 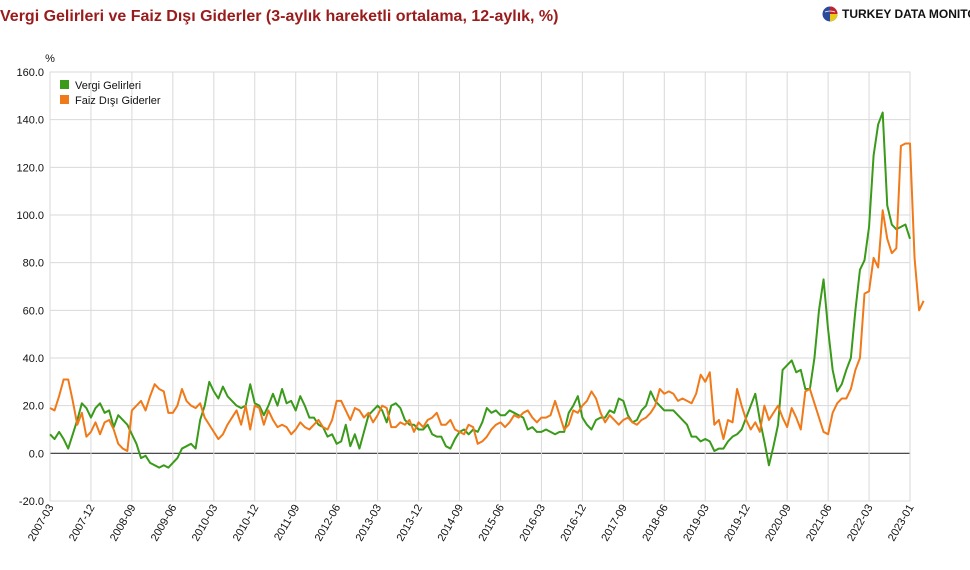 I want to click on x-tick-label: 2022-03, so click(x=860, y=523).